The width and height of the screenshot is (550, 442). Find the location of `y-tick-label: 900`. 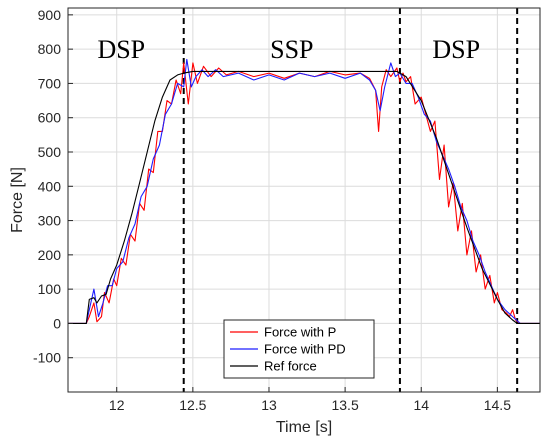

y-tick-label: 900 is located at coordinates (50, 15).